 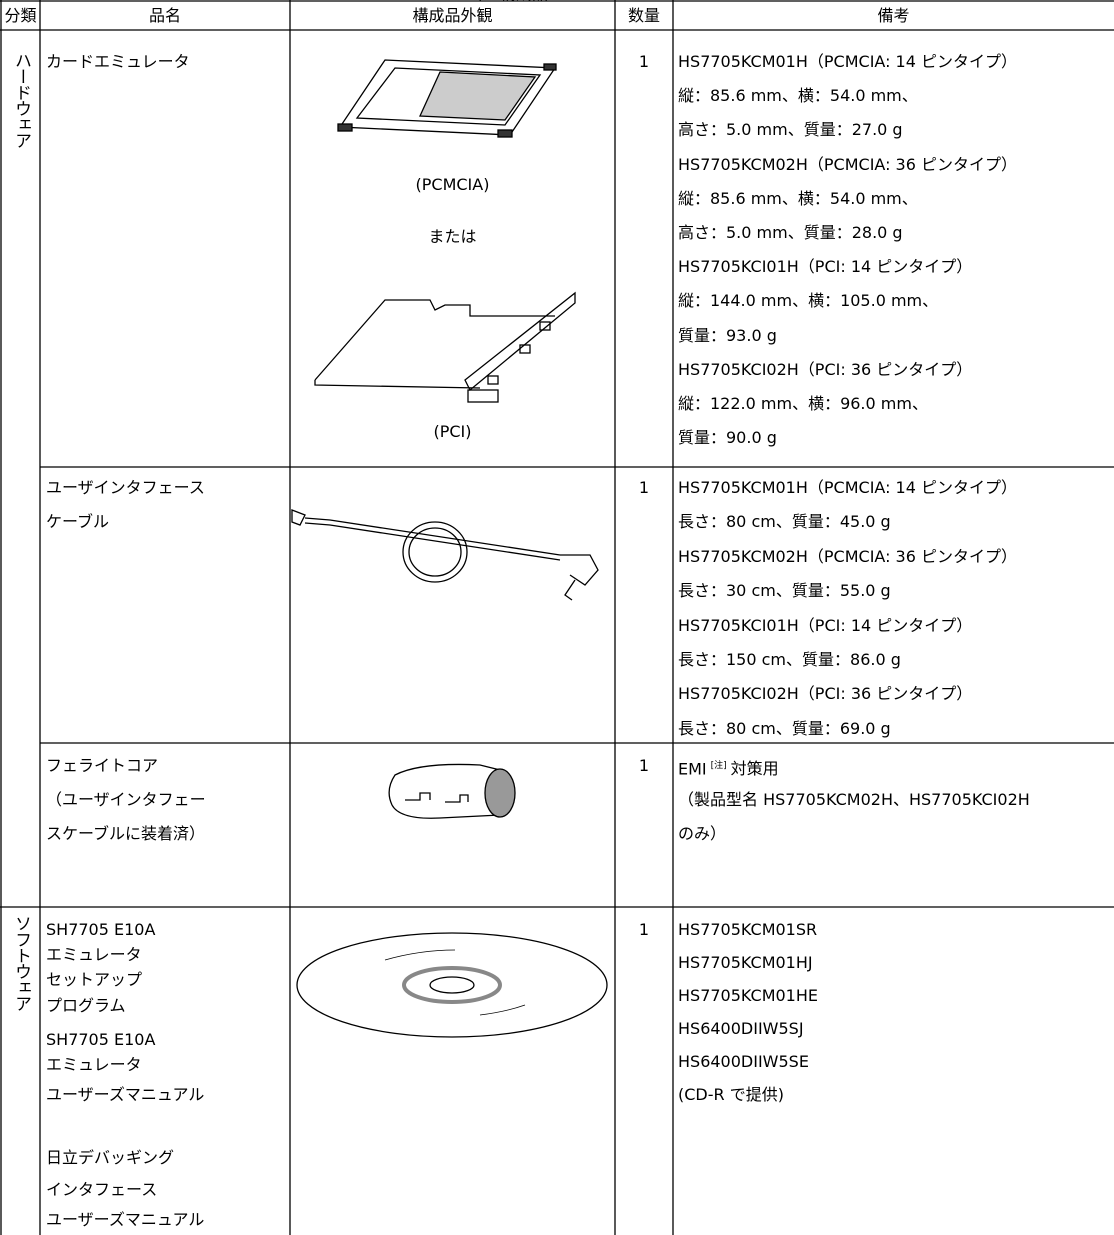 What do you see at coordinates (741, 1028) in the screenshot?
I see `note-line: HS6400DIIW5SJ` at bounding box center [741, 1028].